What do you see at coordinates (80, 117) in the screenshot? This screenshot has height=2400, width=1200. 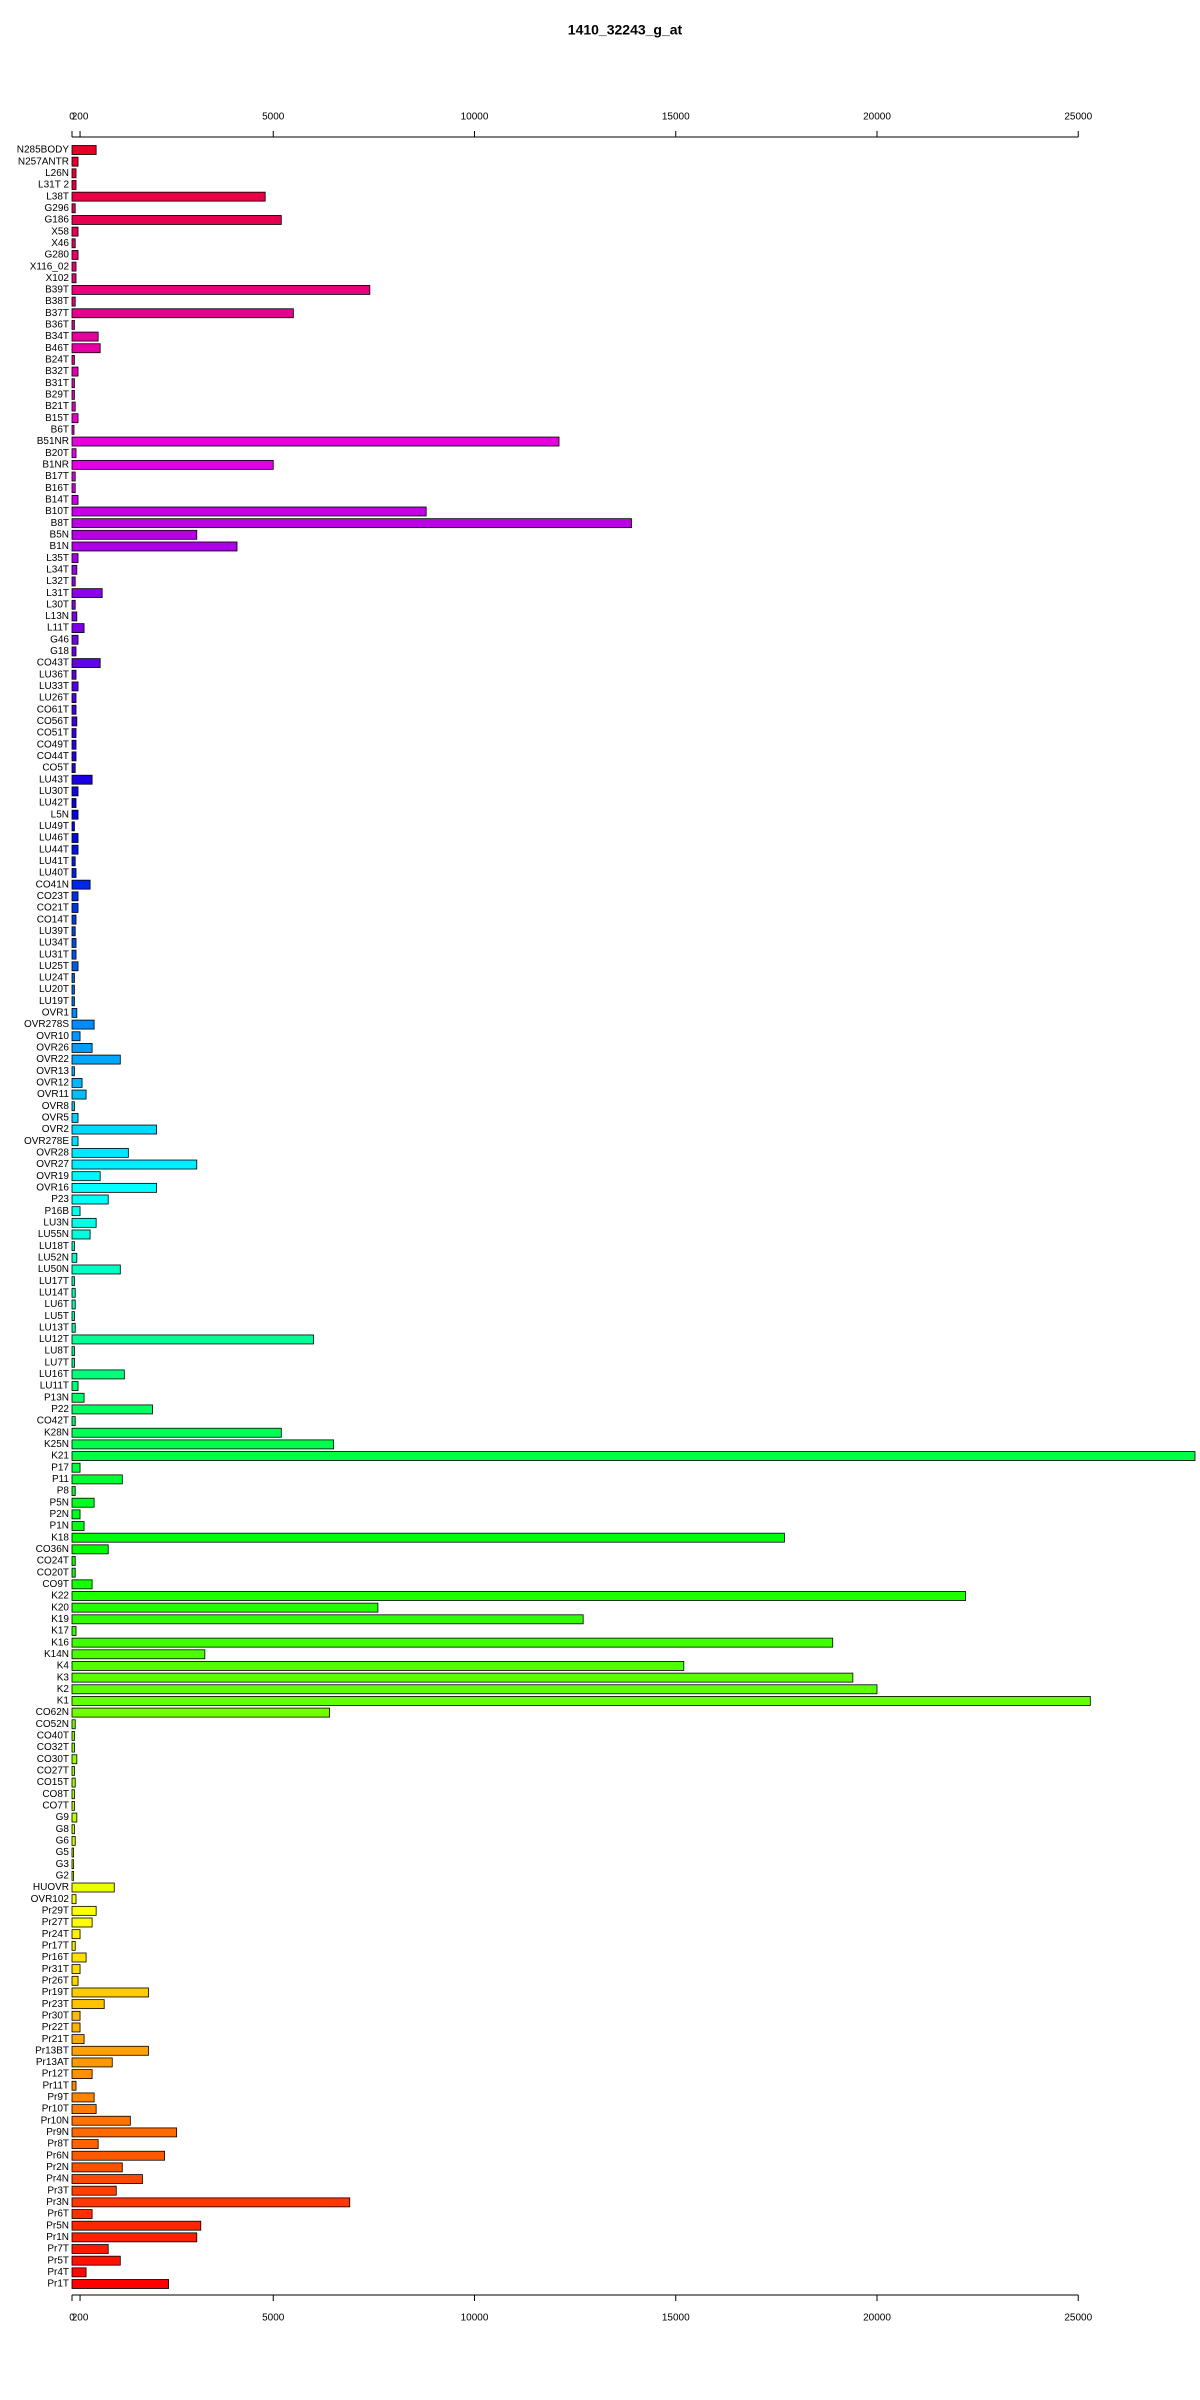 I see `x-tick-label: 200` at bounding box center [80, 117].